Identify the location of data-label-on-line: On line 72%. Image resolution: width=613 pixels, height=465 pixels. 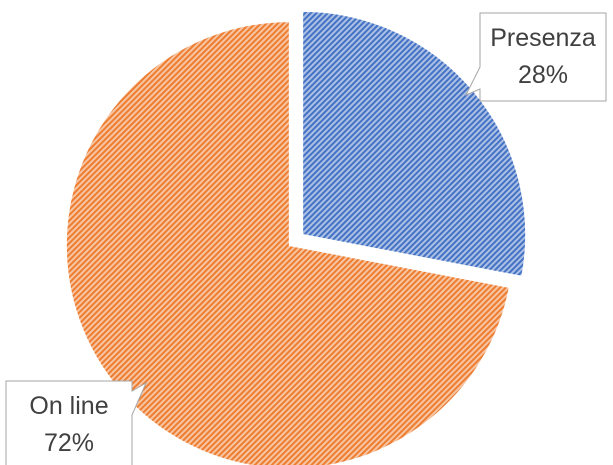
(76, 422).